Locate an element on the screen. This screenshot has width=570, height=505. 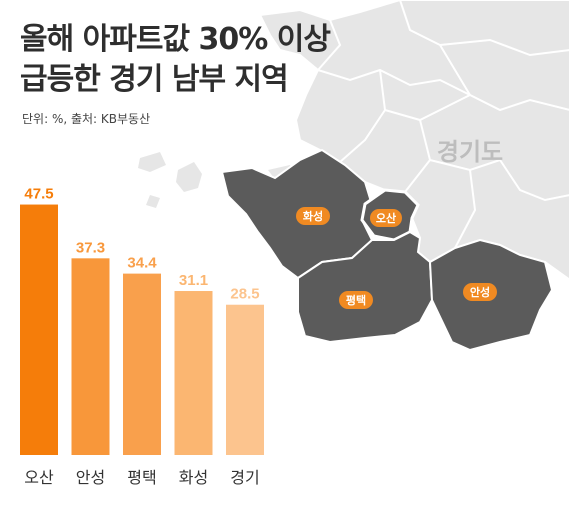
title-line-1: 올해 아파트값 30% 이상 is located at coordinates (175, 39).